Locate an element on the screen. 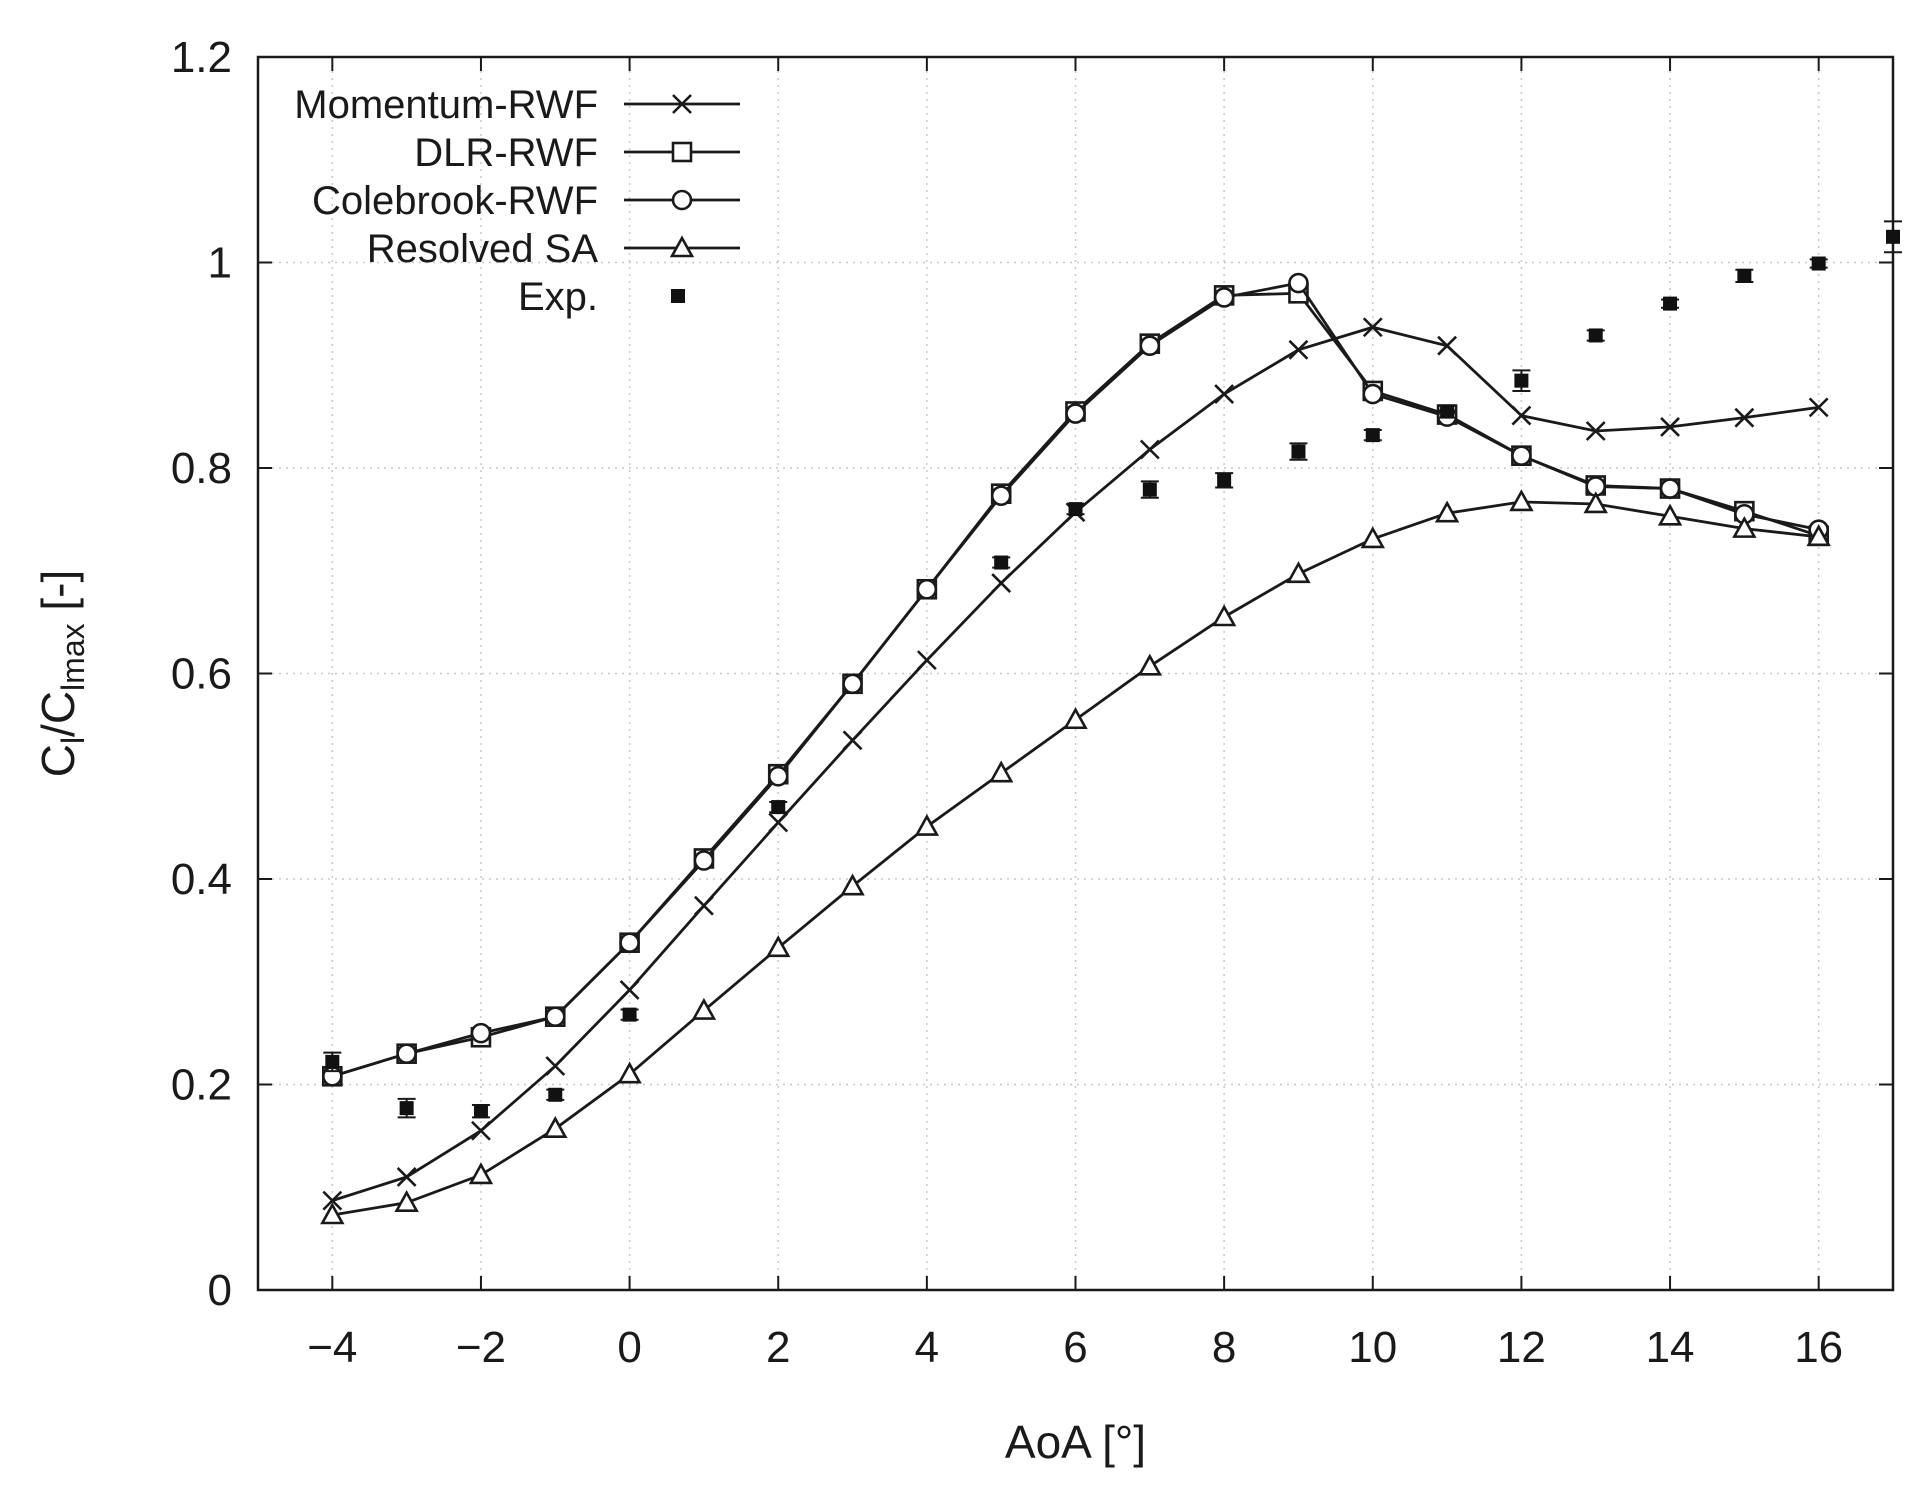 The height and width of the screenshot is (1490, 1921). legend-label-colebrook-rwf: Colebrook-RWF is located at coordinates (455, 201).